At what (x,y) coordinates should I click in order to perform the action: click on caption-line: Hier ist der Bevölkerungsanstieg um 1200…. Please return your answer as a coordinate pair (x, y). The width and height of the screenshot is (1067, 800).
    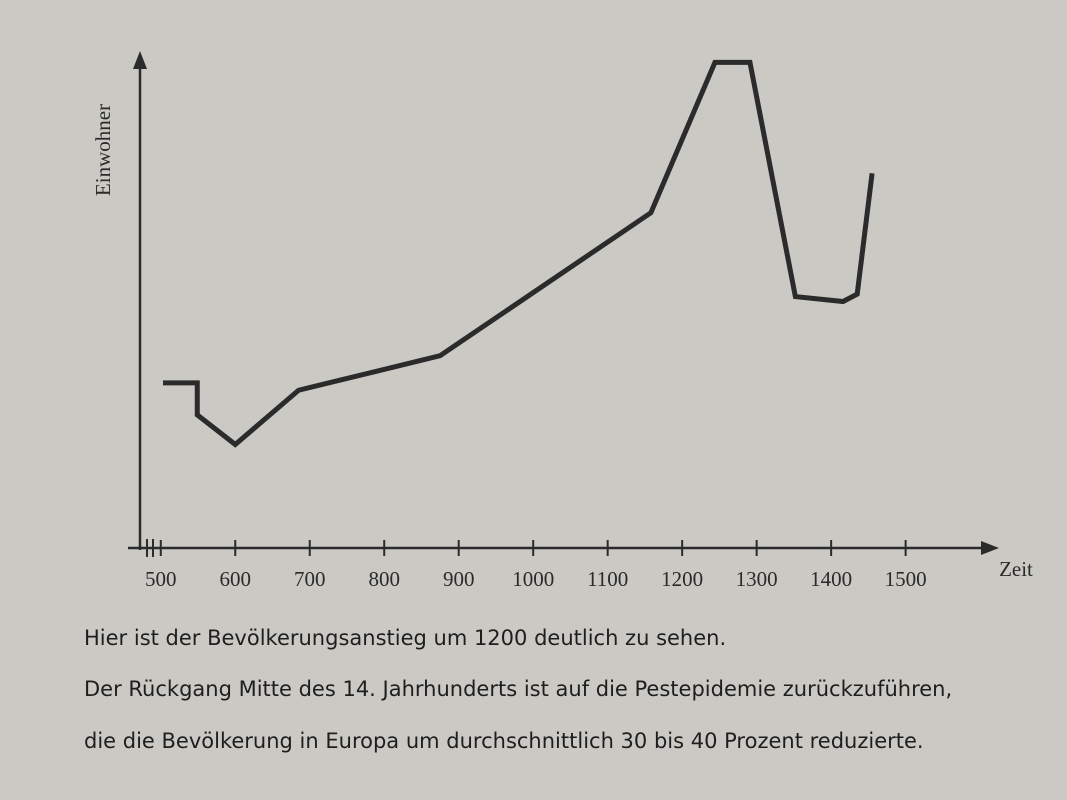
    Looking at the image, I should click on (405, 638).